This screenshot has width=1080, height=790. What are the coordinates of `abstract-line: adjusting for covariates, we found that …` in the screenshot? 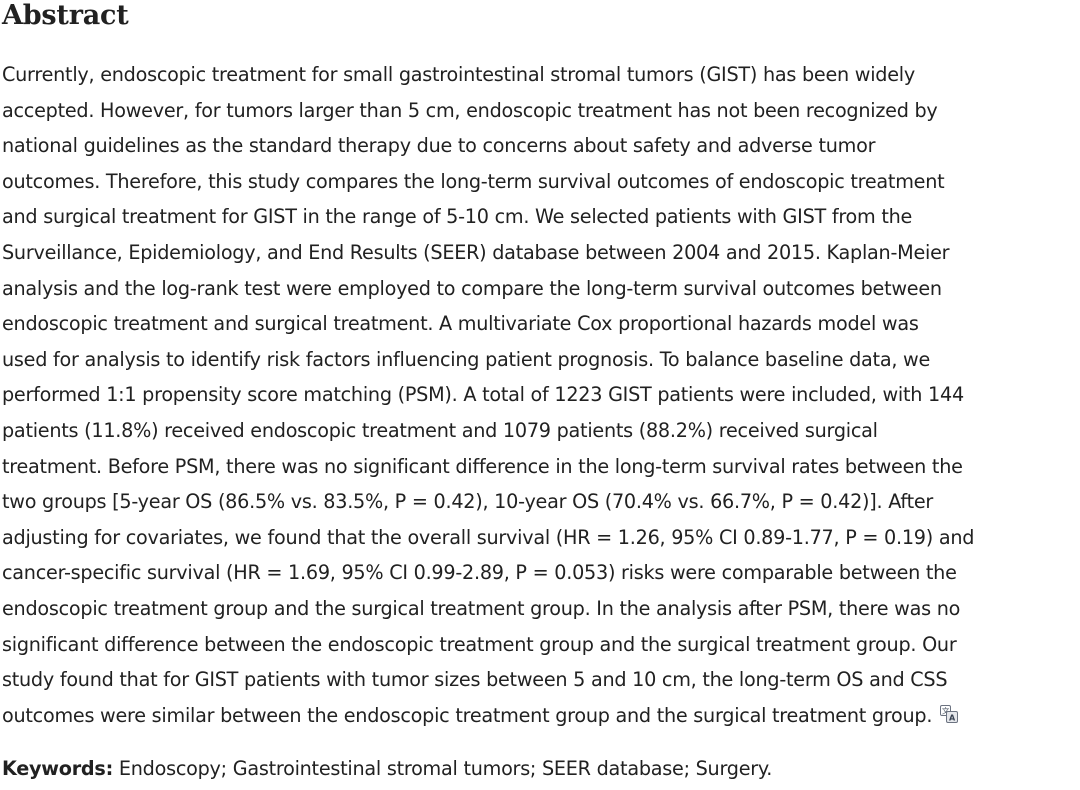 It's located at (488, 537).